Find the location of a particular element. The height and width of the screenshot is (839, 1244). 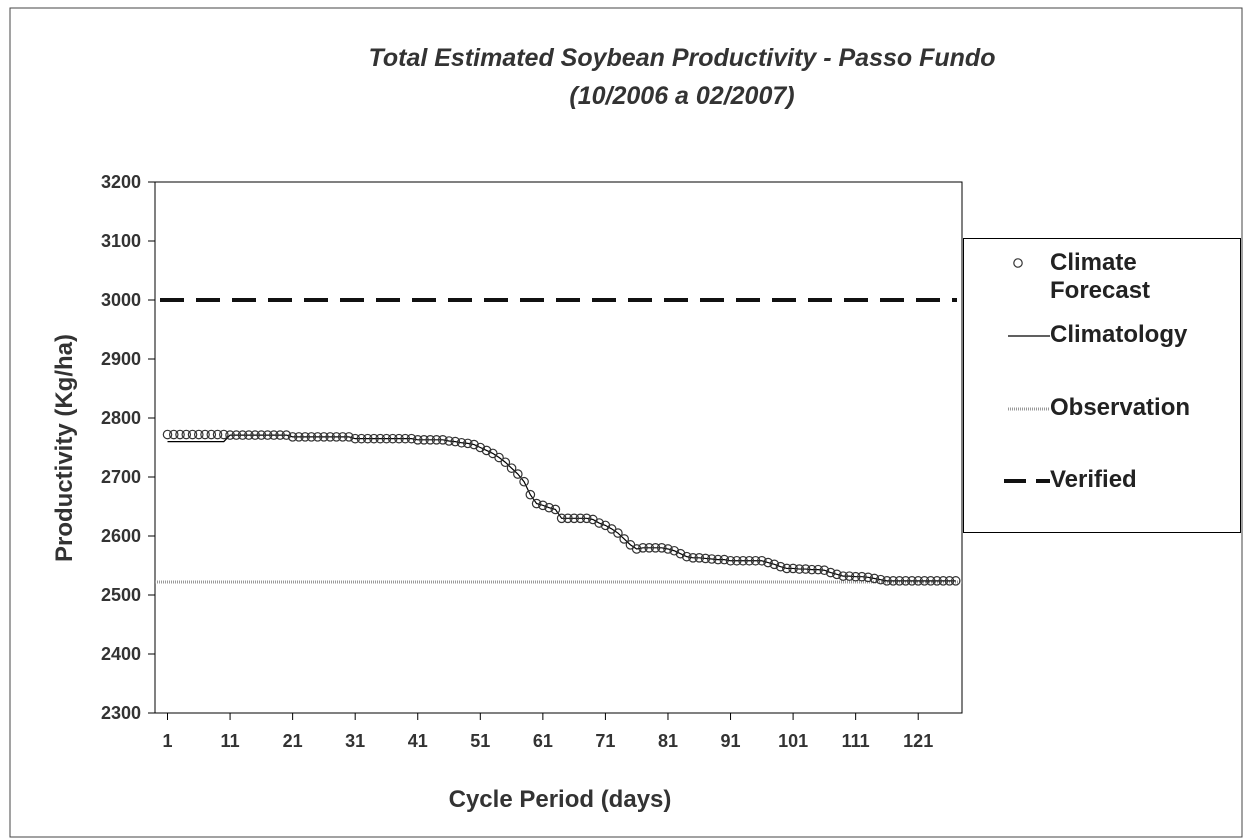

x-axis-label: Cycle Period (days) is located at coordinates (560, 799).